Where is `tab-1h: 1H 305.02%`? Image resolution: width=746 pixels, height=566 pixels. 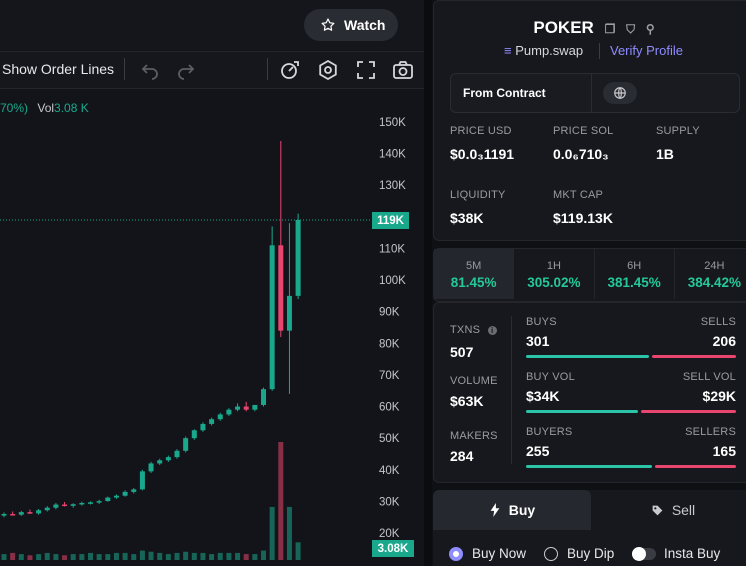 tab-1h: 1H 305.02% is located at coordinates (554, 274).